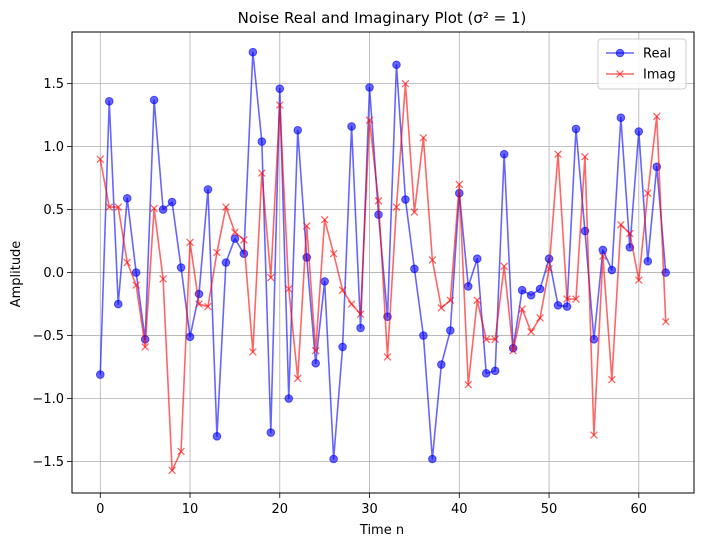 This screenshot has width=702, height=547. What do you see at coordinates (549, 509) in the screenshot?
I see `x-tick-label: 50` at bounding box center [549, 509].